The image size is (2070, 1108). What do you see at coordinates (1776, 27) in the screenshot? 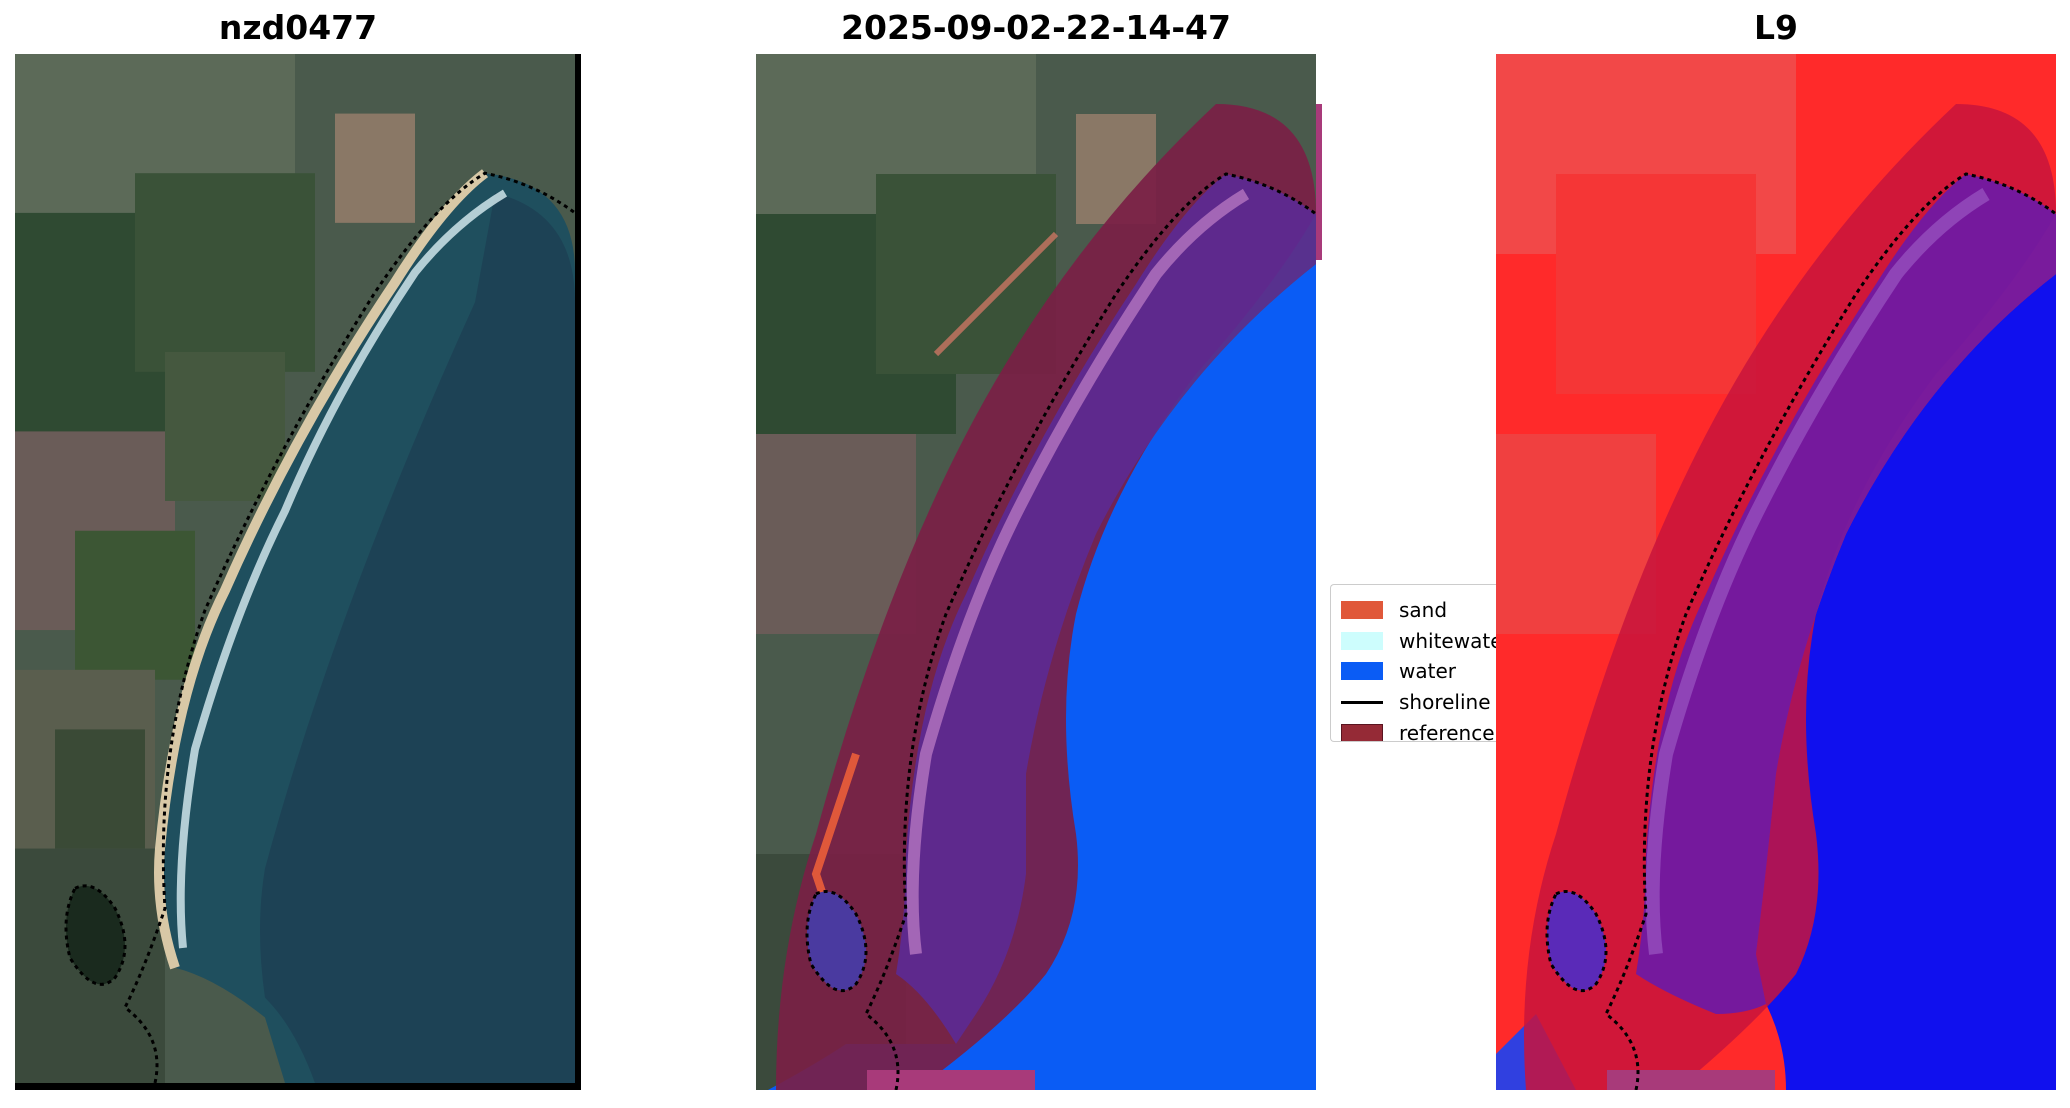
I see `panel-title-index: L9` at bounding box center [1776, 27].